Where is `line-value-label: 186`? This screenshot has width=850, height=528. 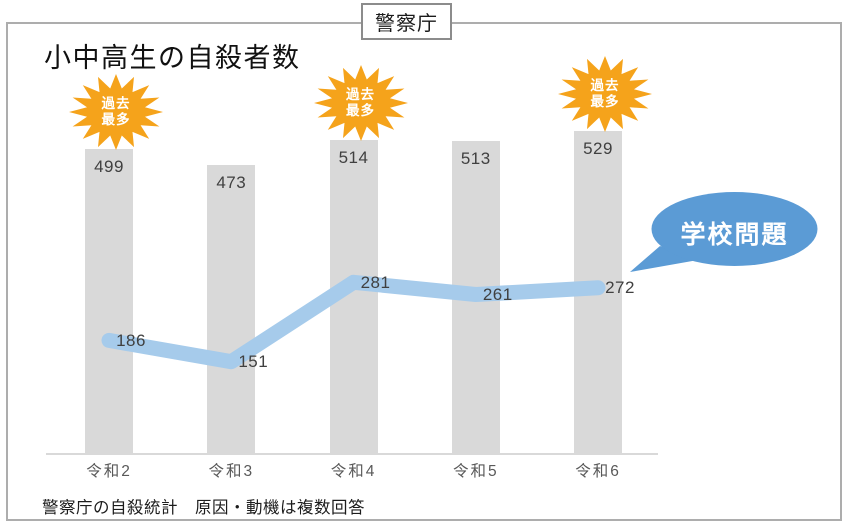 line-value-label: 186 is located at coordinates (131, 340).